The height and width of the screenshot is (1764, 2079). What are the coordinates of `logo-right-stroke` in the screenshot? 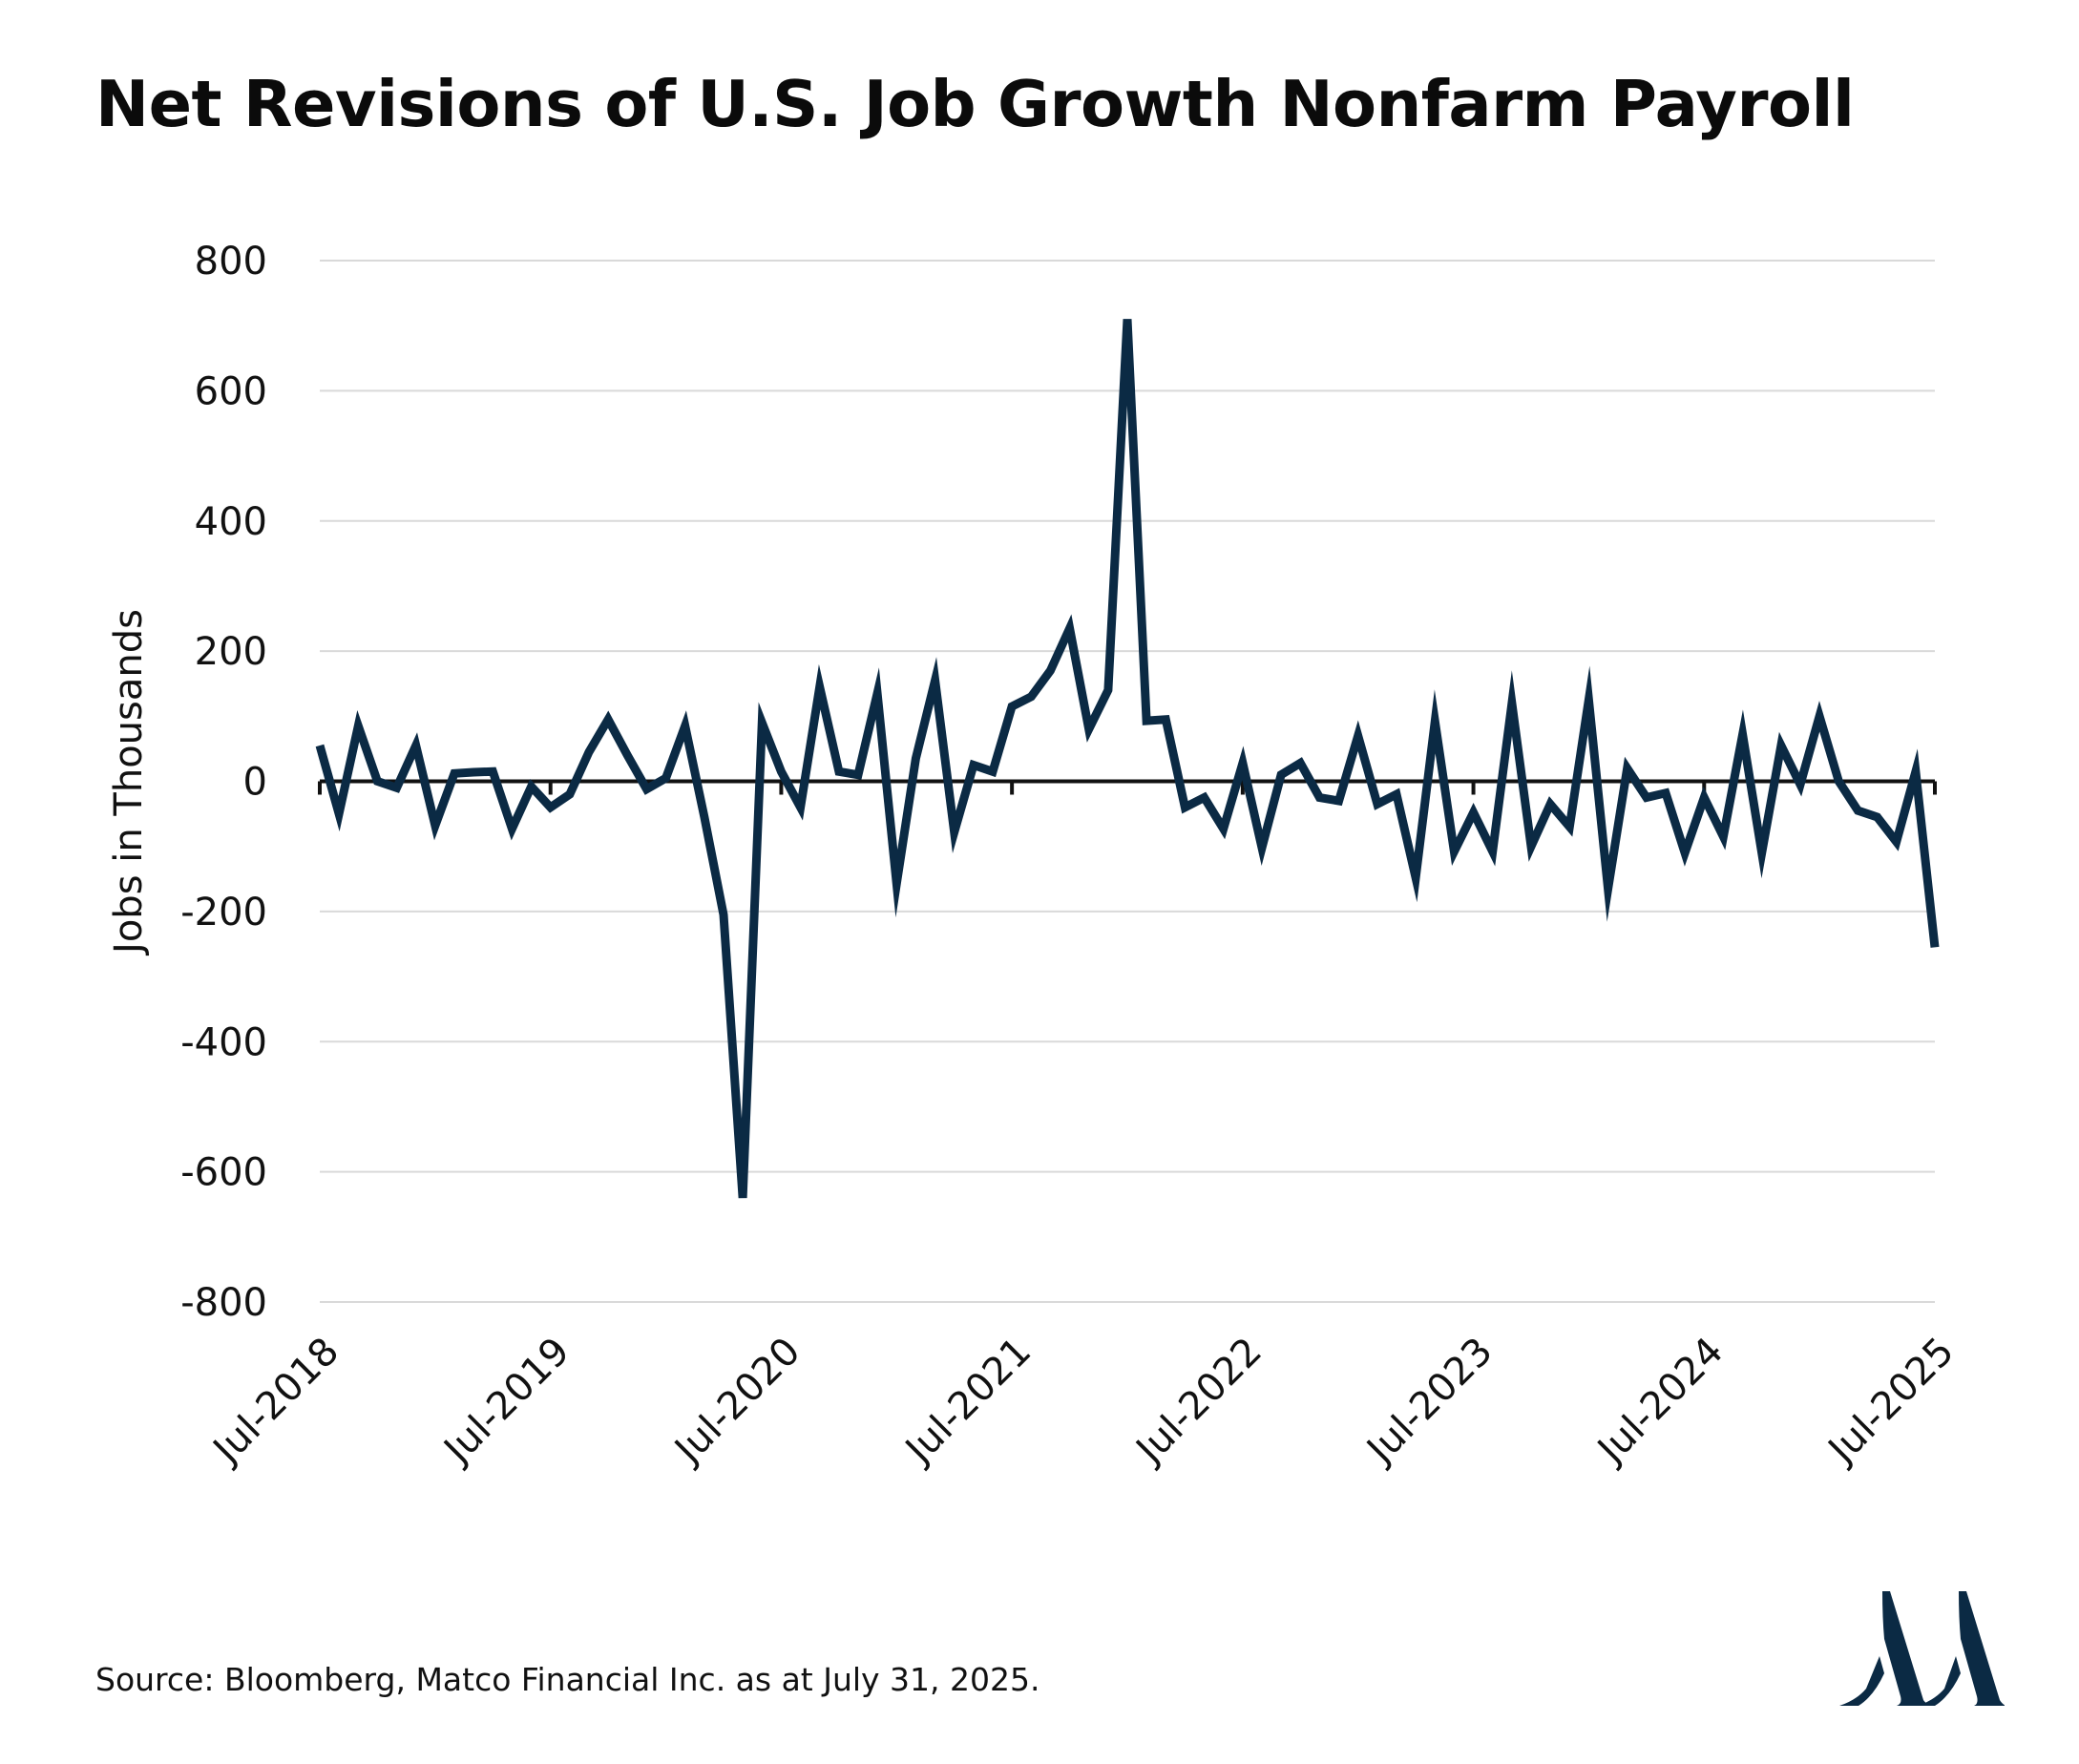 It's located at (1982, 1648).